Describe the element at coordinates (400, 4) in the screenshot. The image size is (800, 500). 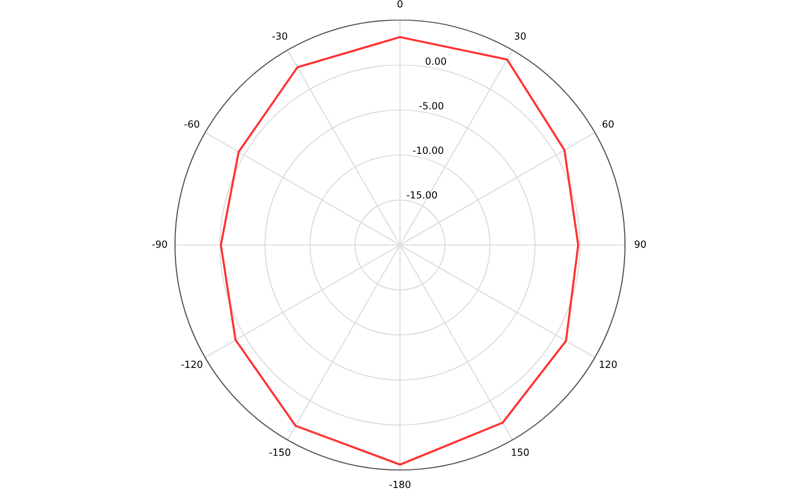
I see `spoke-label: 0` at that location.